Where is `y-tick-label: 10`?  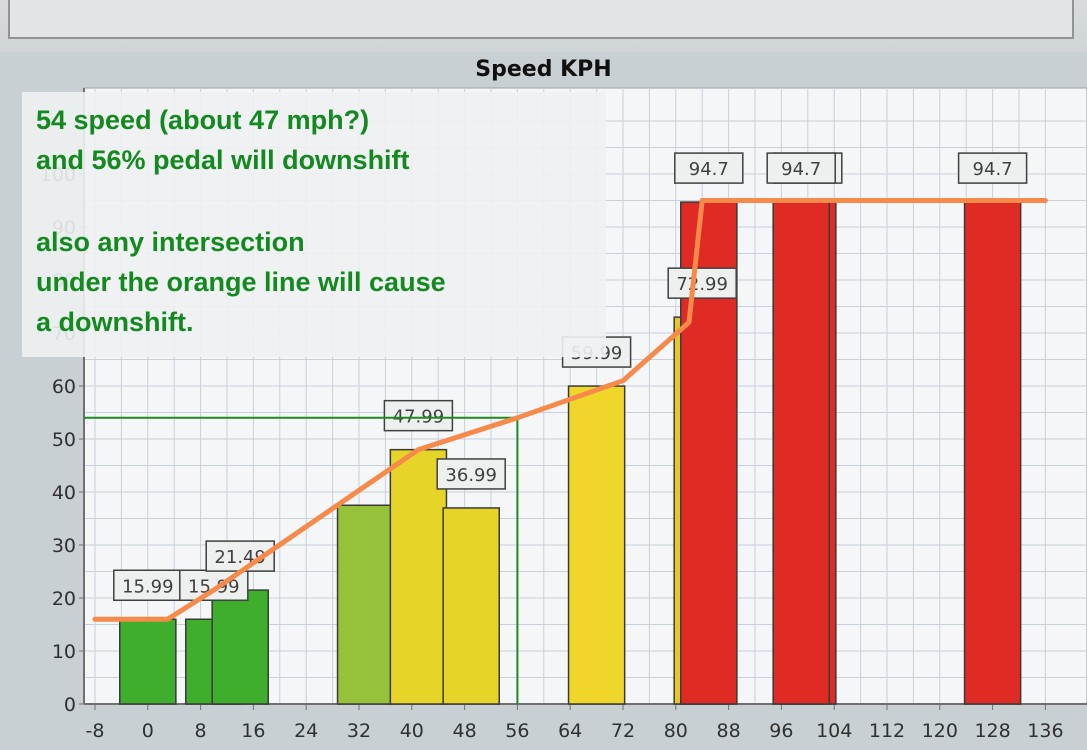
y-tick-label: 10 is located at coordinates (64, 652).